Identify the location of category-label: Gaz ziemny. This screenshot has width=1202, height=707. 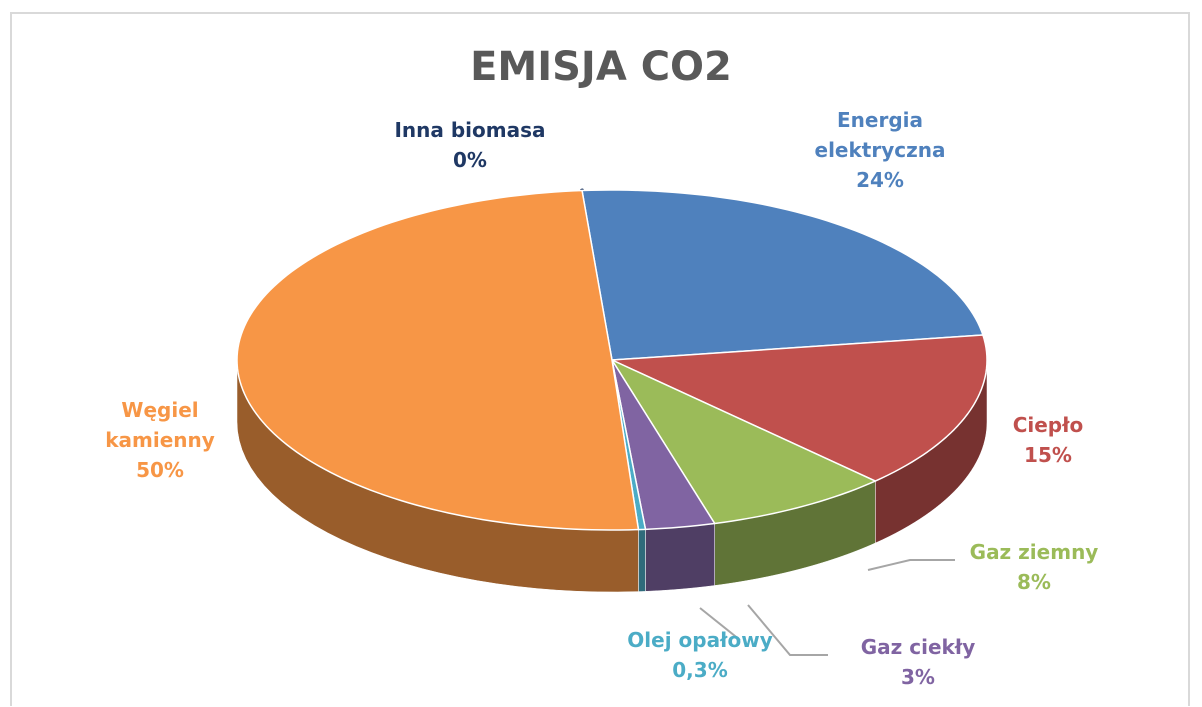
(1034, 552).